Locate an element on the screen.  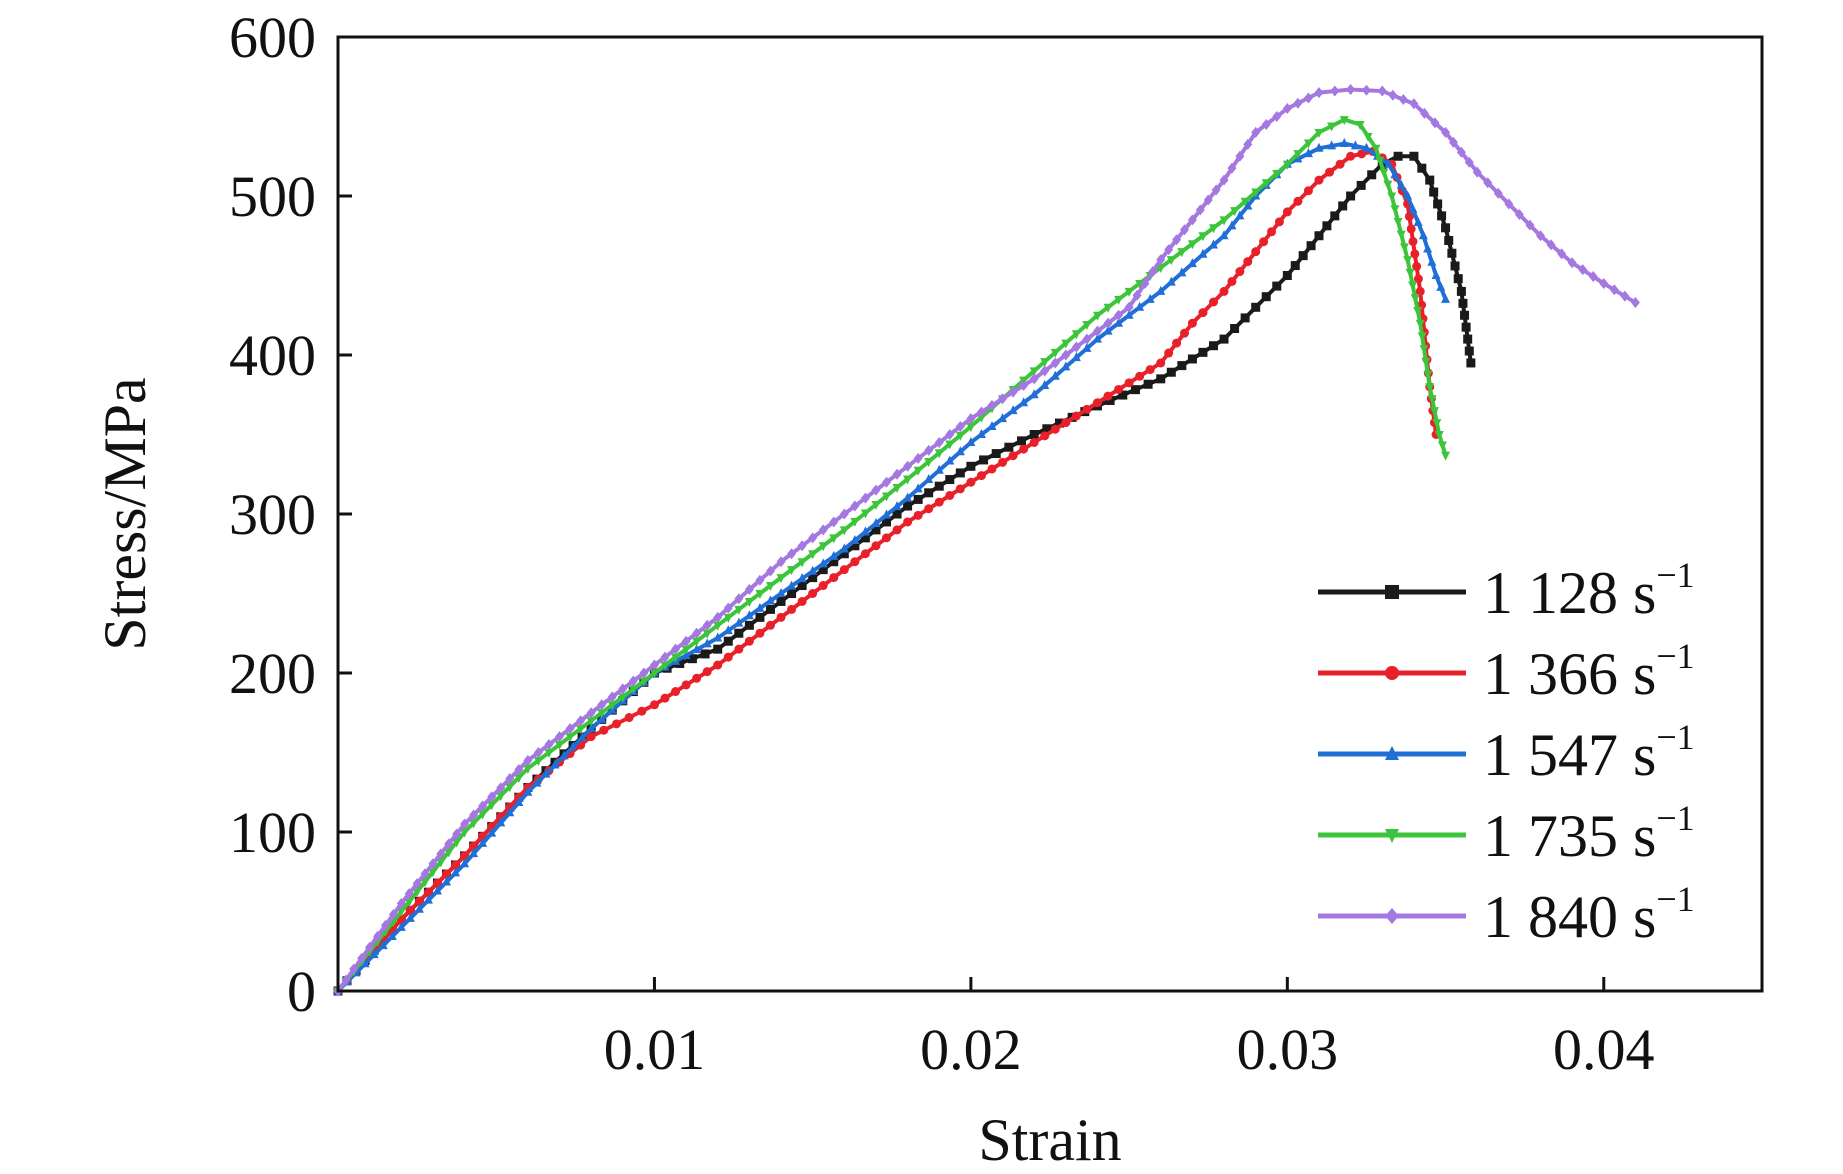
legend-label: 1 128 s−1 is located at coordinates (1589, 590).